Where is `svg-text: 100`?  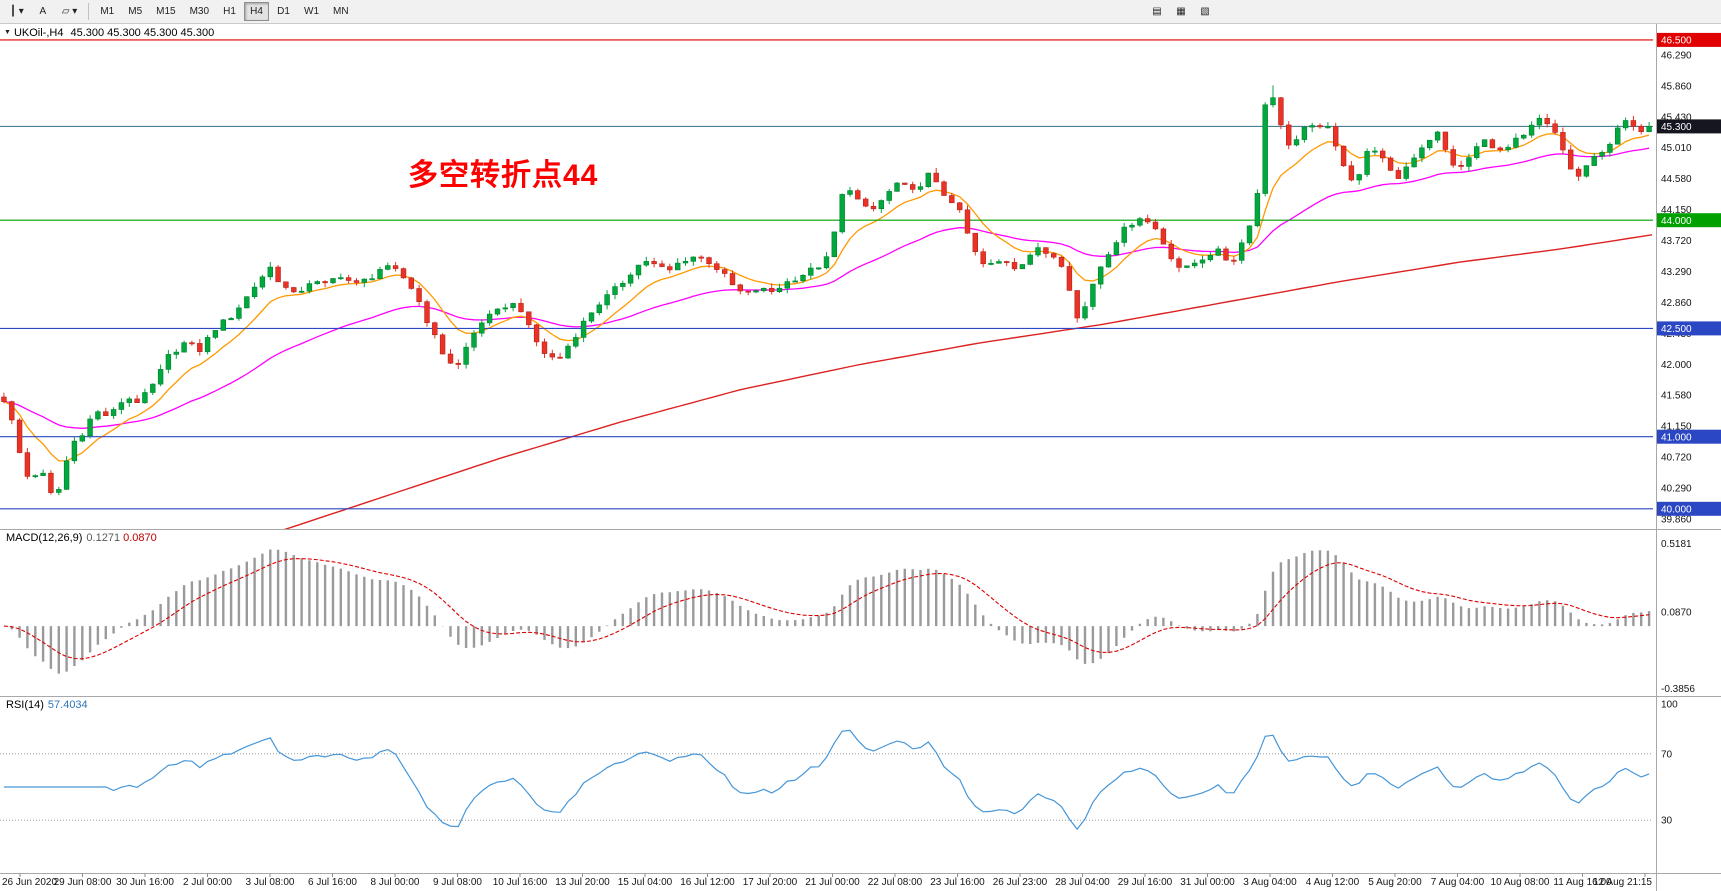 svg-text: 100 is located at coordinates (1669, 705).